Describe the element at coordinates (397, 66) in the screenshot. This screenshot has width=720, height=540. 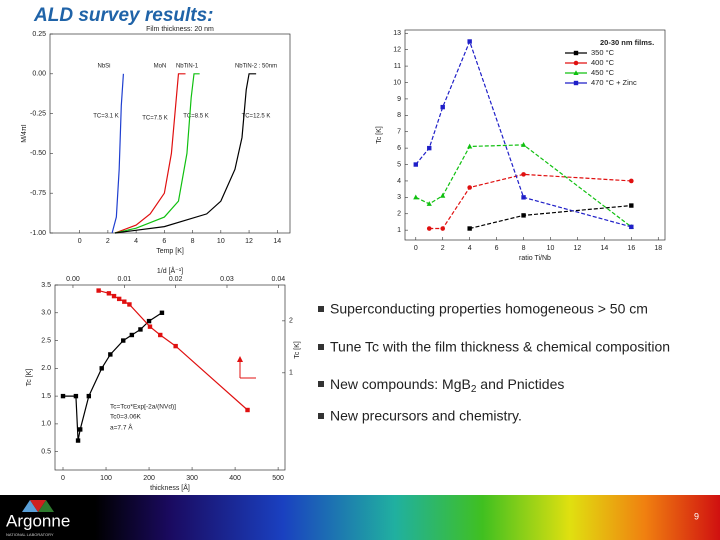
I see `y-tick-label: 11` at that location.